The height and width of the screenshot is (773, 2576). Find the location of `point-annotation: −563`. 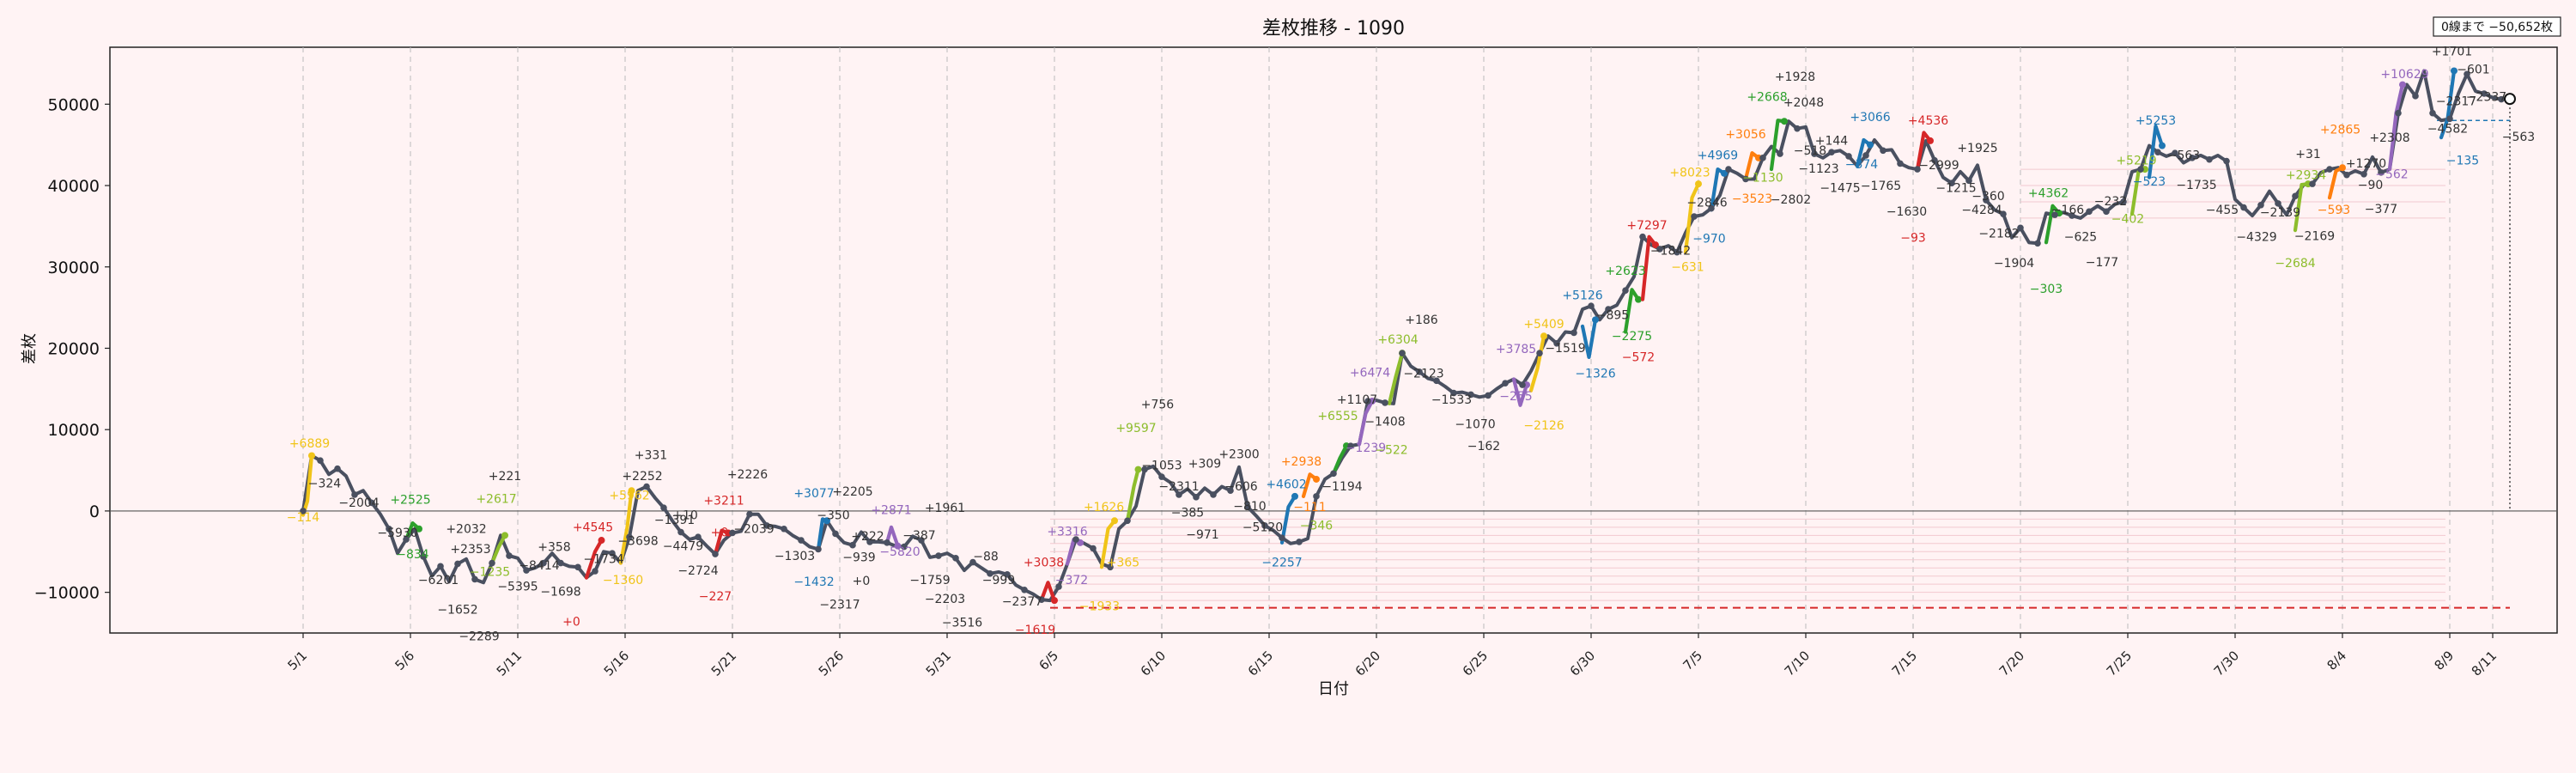

point-annotation: −563 is located at coordinates (2518, 137).